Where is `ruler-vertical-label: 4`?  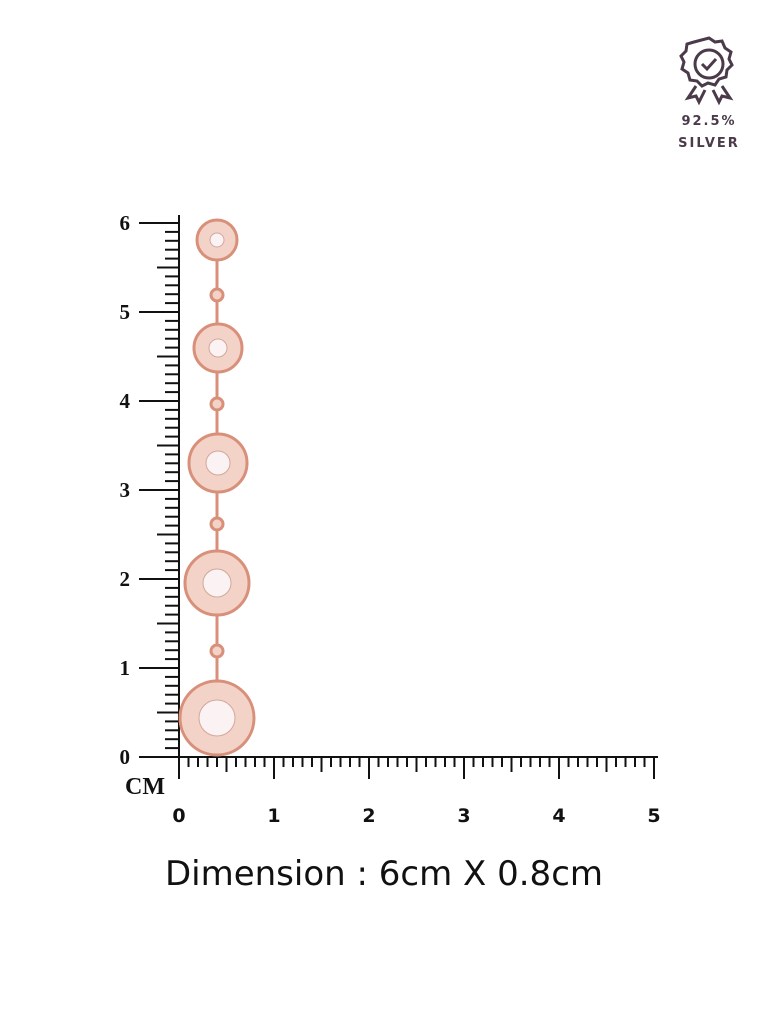 ruler-vertical-label: 4 is located at coordinates (125, 401).